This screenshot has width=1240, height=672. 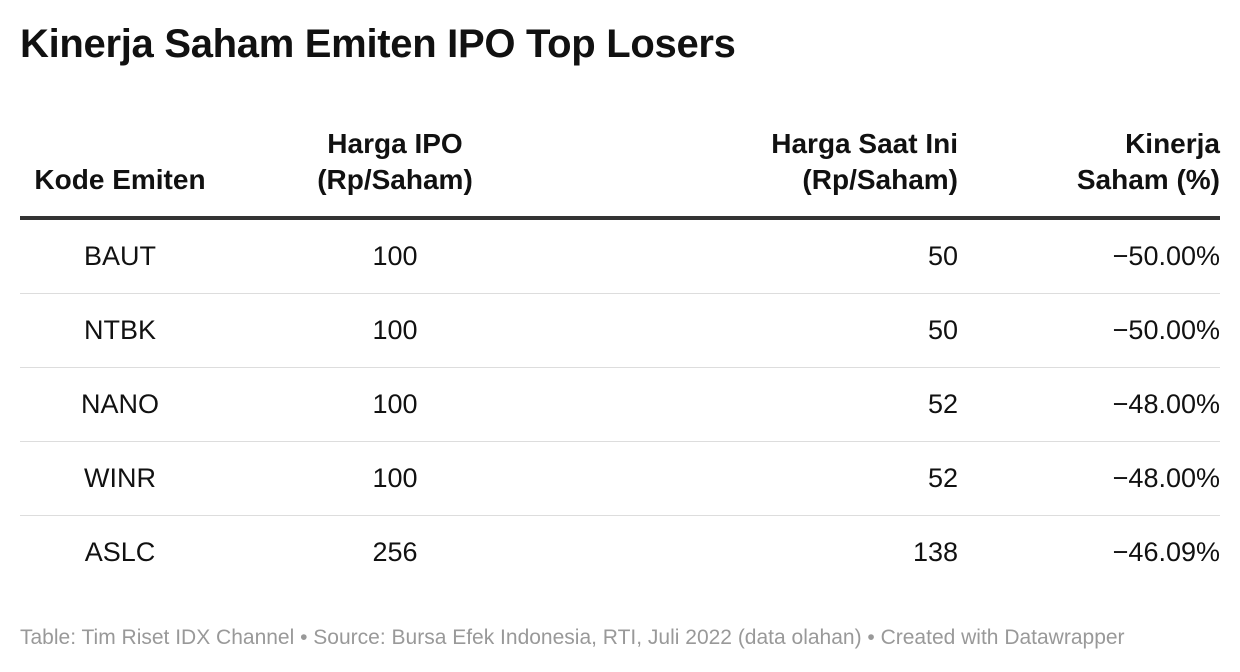 I want to click on cell-kode-emiten: ASLC, so click(x=120, y=552).